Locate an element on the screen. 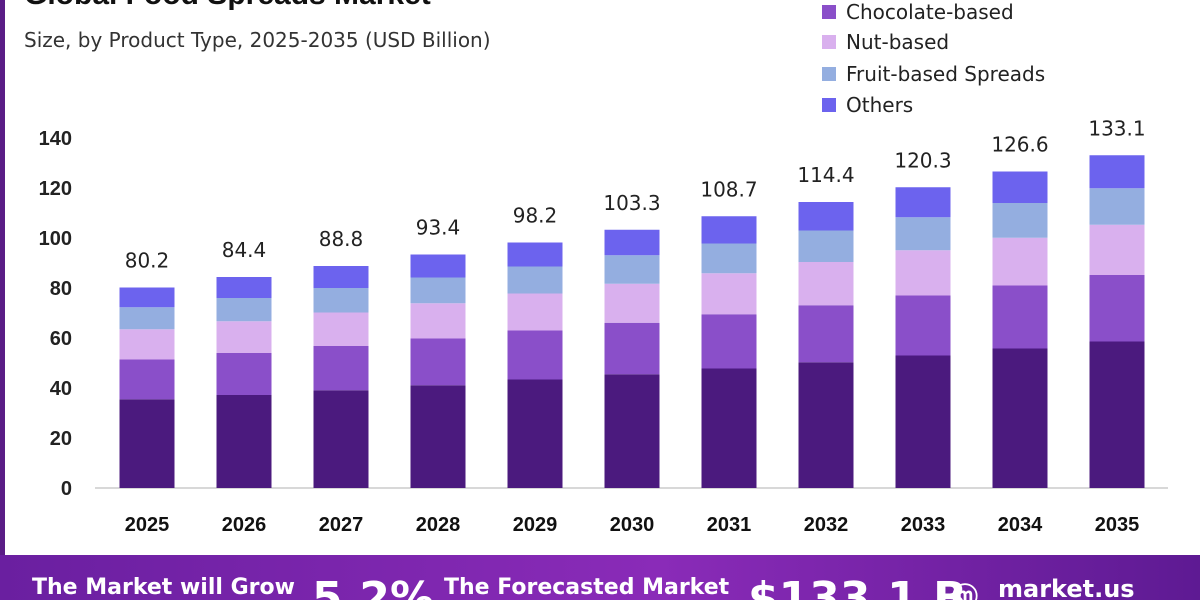 The image size is (1200, 600). total-data-label: 93.4 is located at coordinates (438, 228).